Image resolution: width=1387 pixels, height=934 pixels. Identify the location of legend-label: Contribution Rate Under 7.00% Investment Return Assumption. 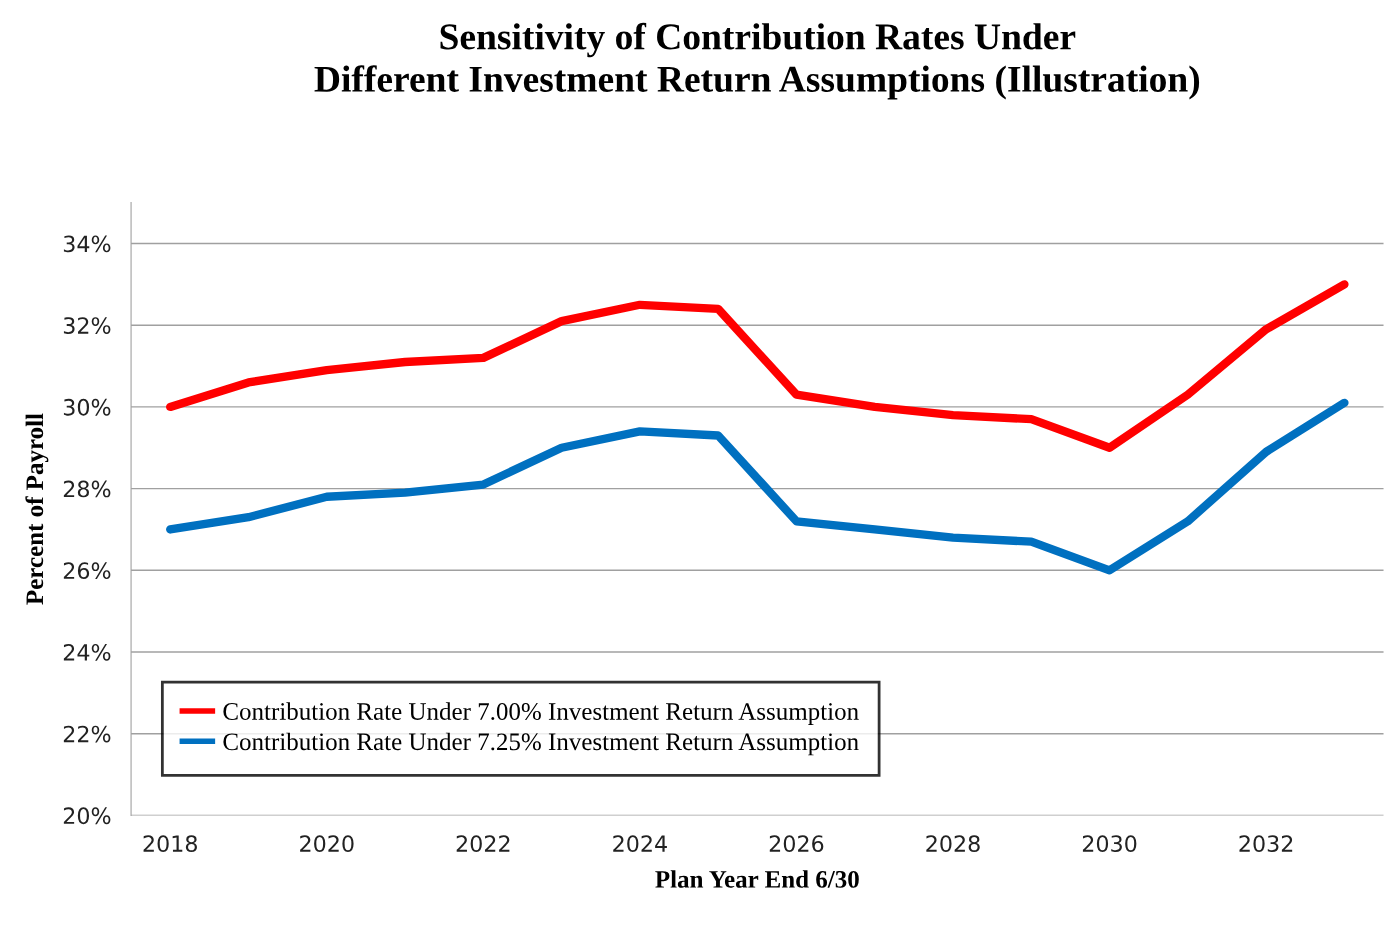
(541, 713).